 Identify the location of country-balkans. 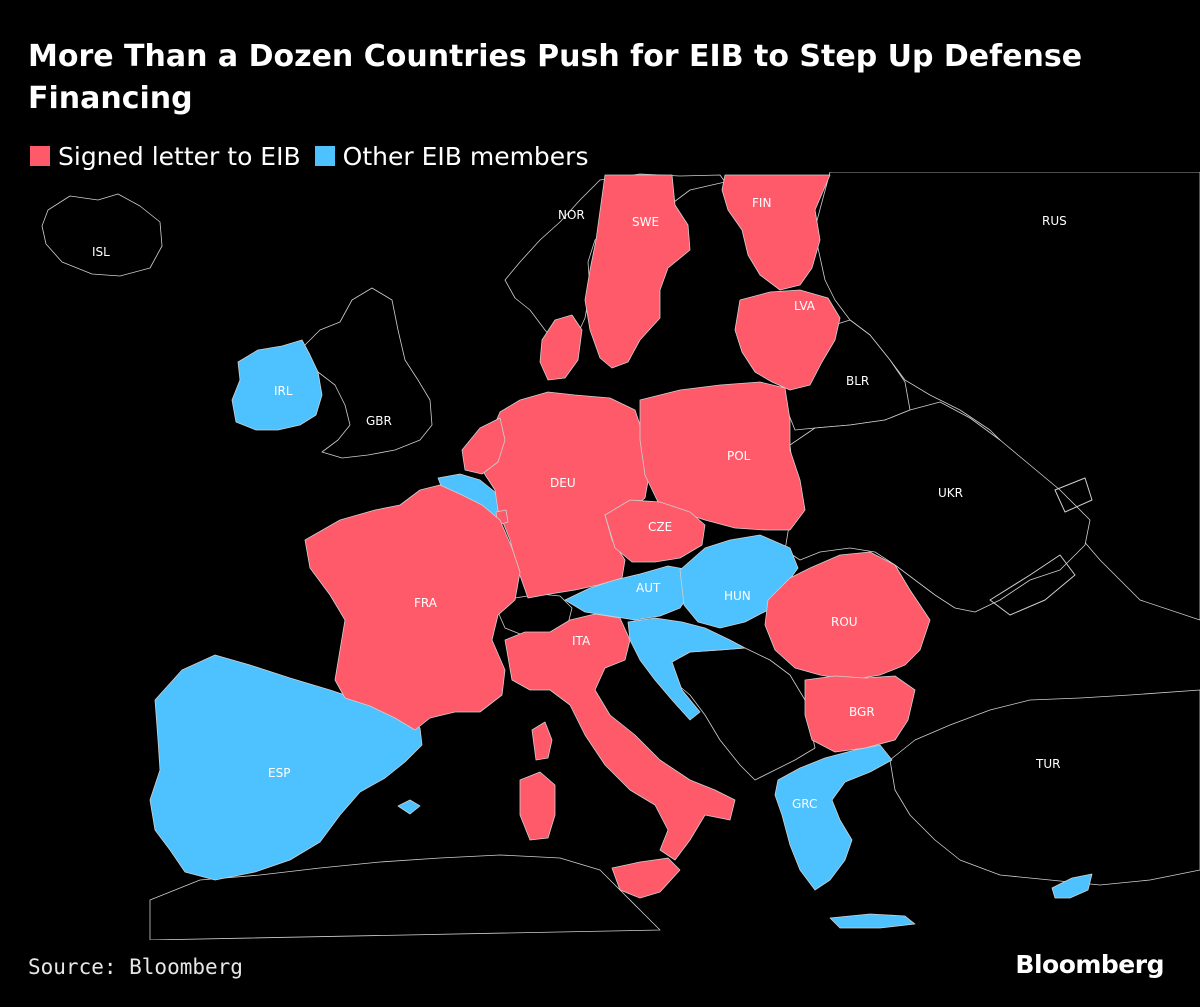
(737, 714).